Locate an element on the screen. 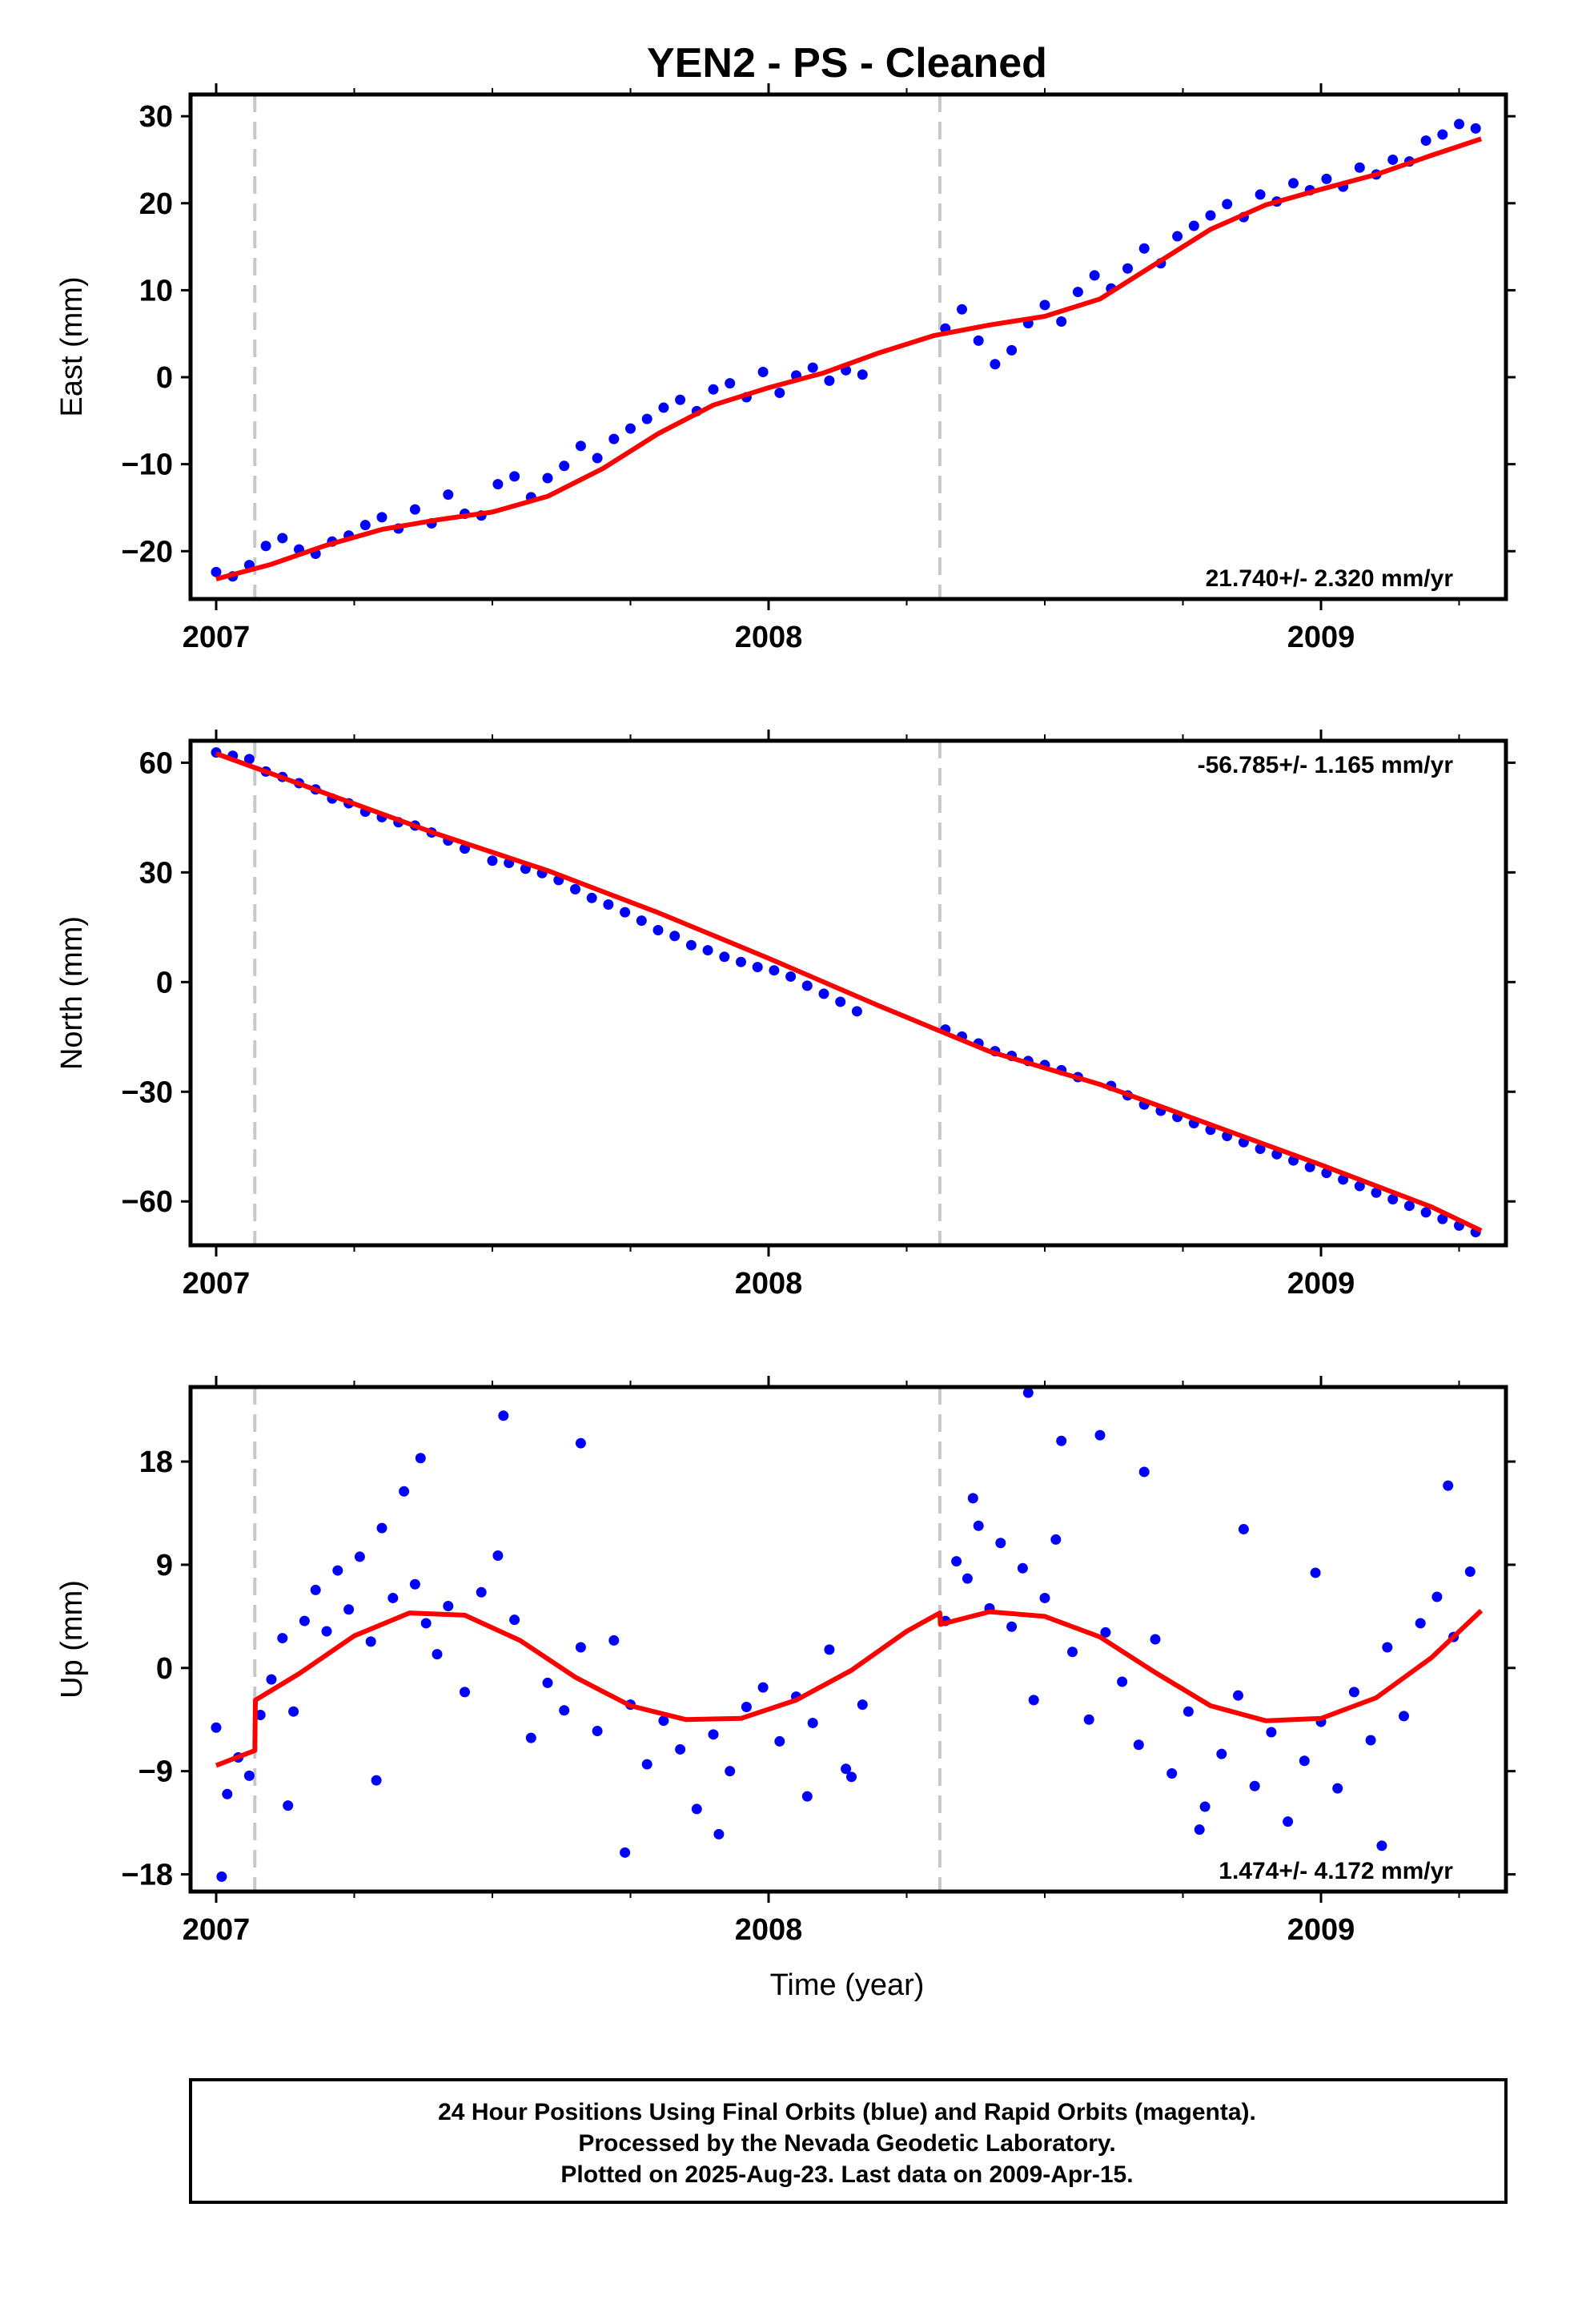 This screenshot has width=1582, height=2324. up-xtick-label: 2007 is located at coordinates (217, 1930).